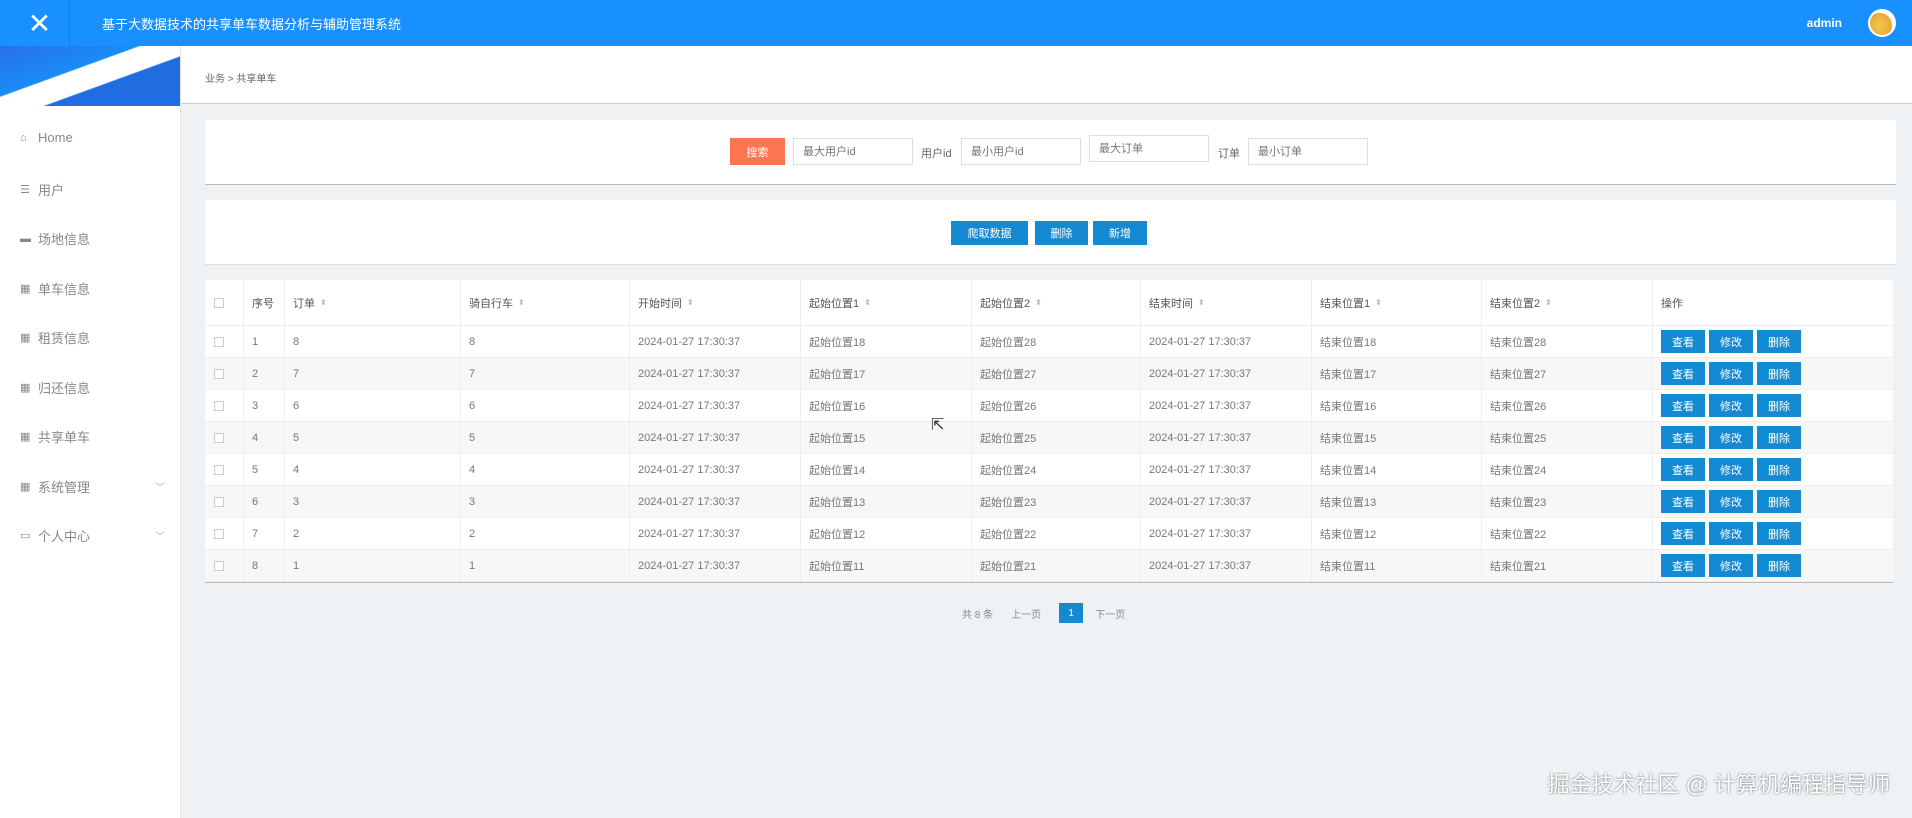 The image size is (1912, 818). Describe the element at coordinates (92, 486) in the screenshot. I see `sidebar-item-7: ▦ 系统管理 ﹀` at that location.